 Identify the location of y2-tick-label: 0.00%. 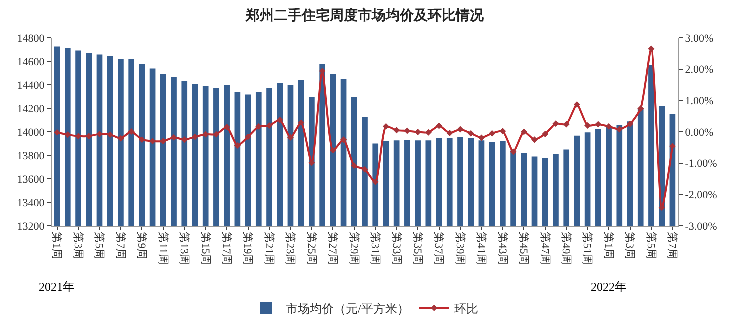
(699, 132).